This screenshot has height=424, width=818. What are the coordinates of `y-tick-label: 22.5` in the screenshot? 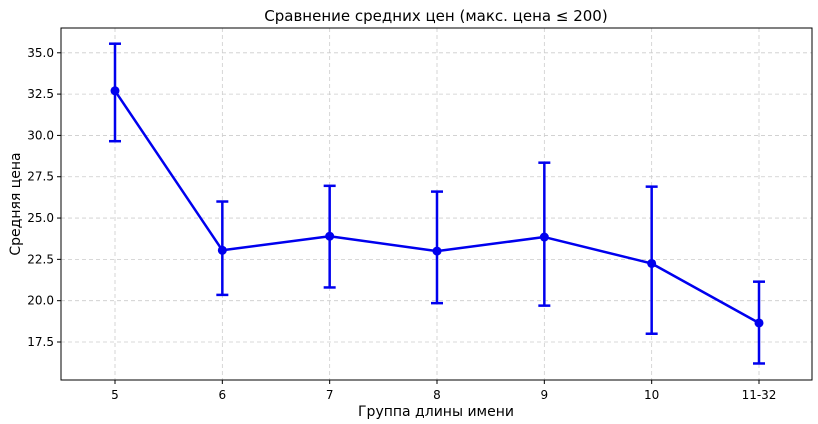 It's located at (40, 259).